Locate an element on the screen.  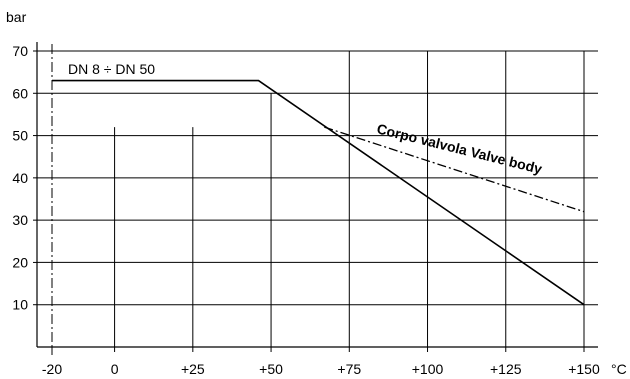
series-label-valve-body: Corpo valvola Valve body is located at coordinates (459, 148).